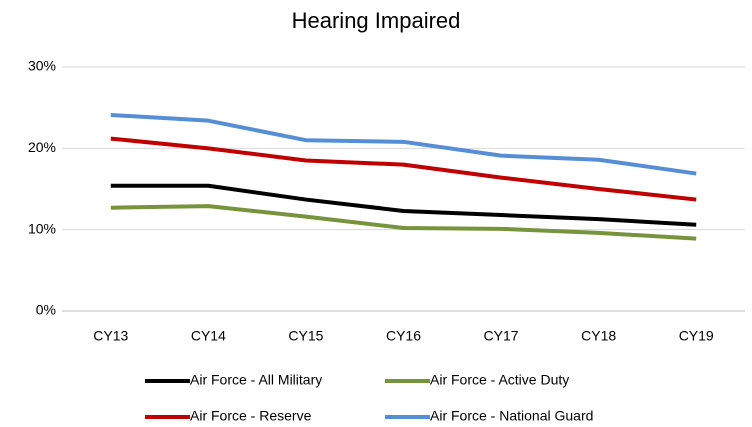  What do you see at coordinates (501, 336) in the screenshot?
I see `x-tick-label: CY17` at bounding box center [501, 336].